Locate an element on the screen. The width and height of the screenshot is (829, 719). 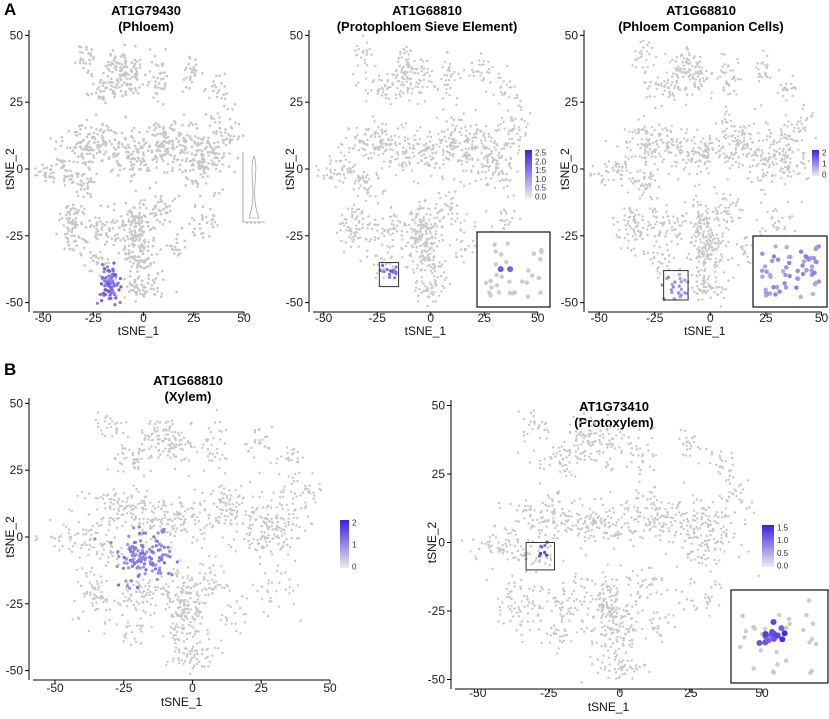
cell-points is located at coordinates (178, 542).